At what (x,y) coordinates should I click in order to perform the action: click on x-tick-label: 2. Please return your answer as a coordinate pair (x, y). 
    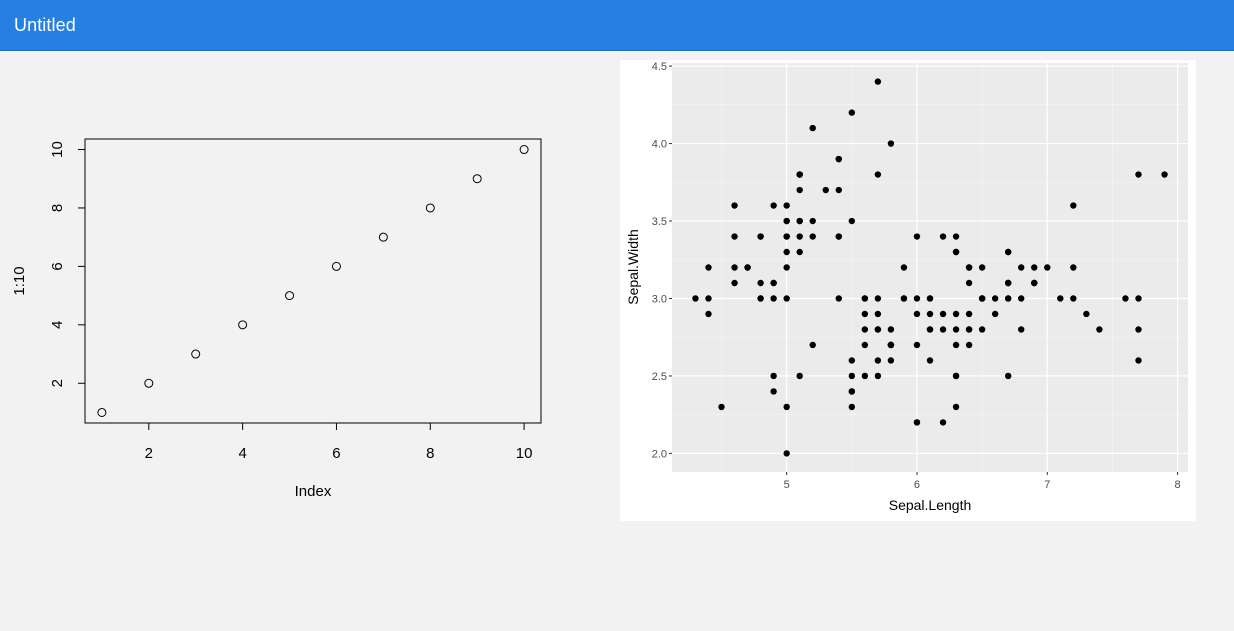
    Looking at the image, I should click on (149, 453).